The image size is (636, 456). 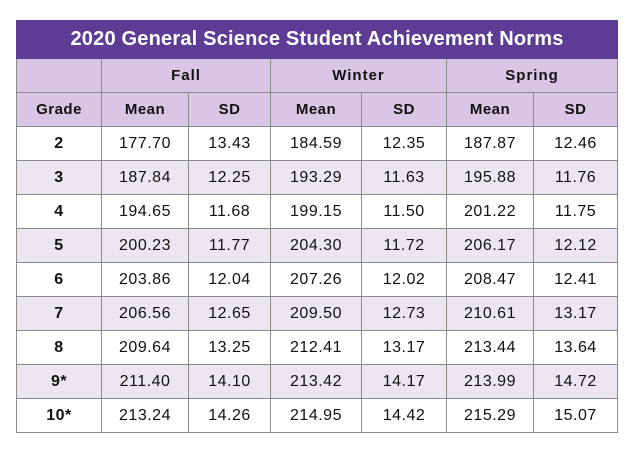 I want to click on winter-sd-cell: 12.73, so click(x=404, y=313).